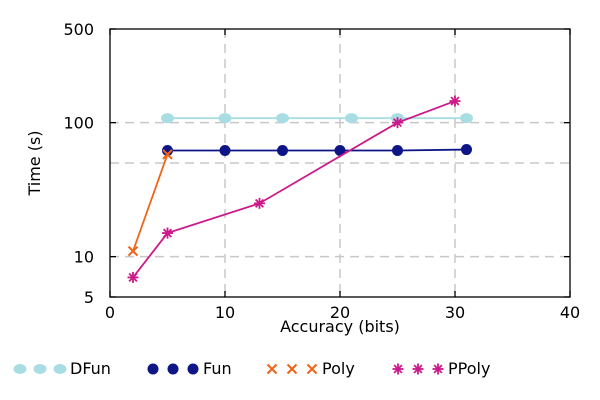  I want to click on series-fun, so click(317, 150).